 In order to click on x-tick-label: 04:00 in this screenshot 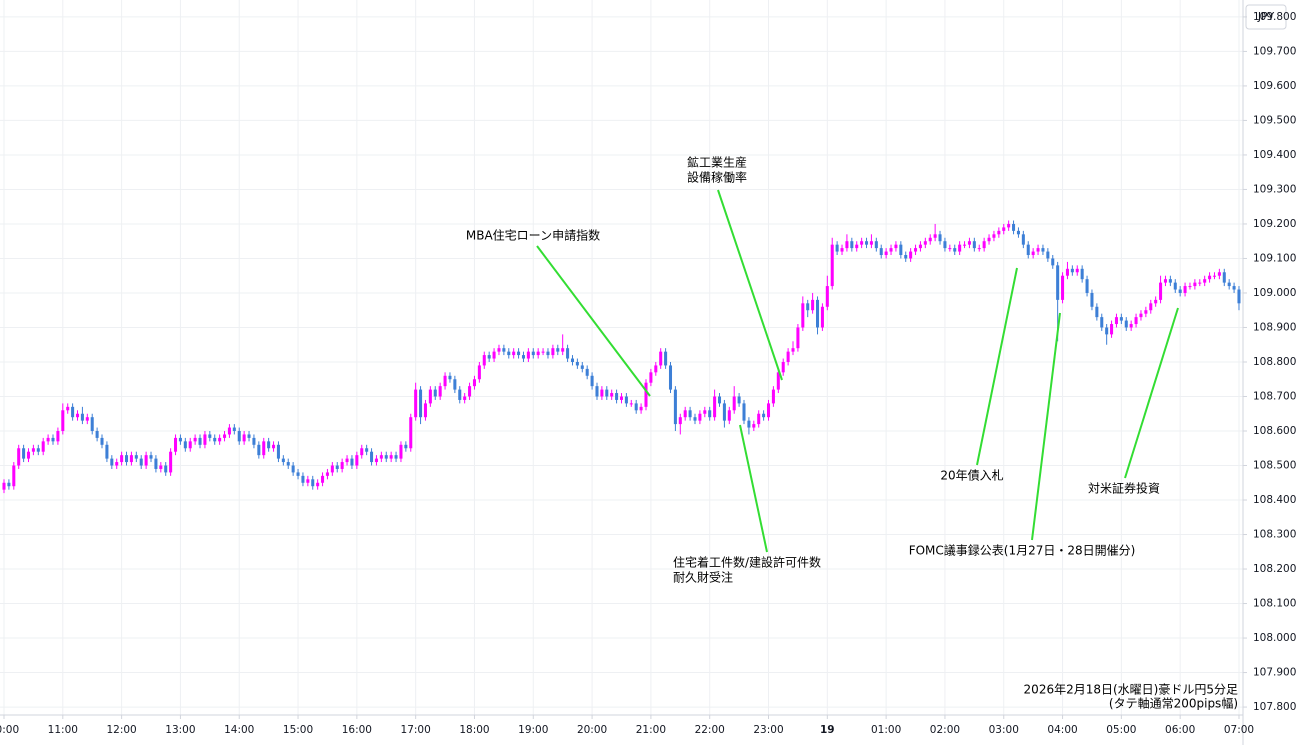, I will do `click(1062, 730)`.